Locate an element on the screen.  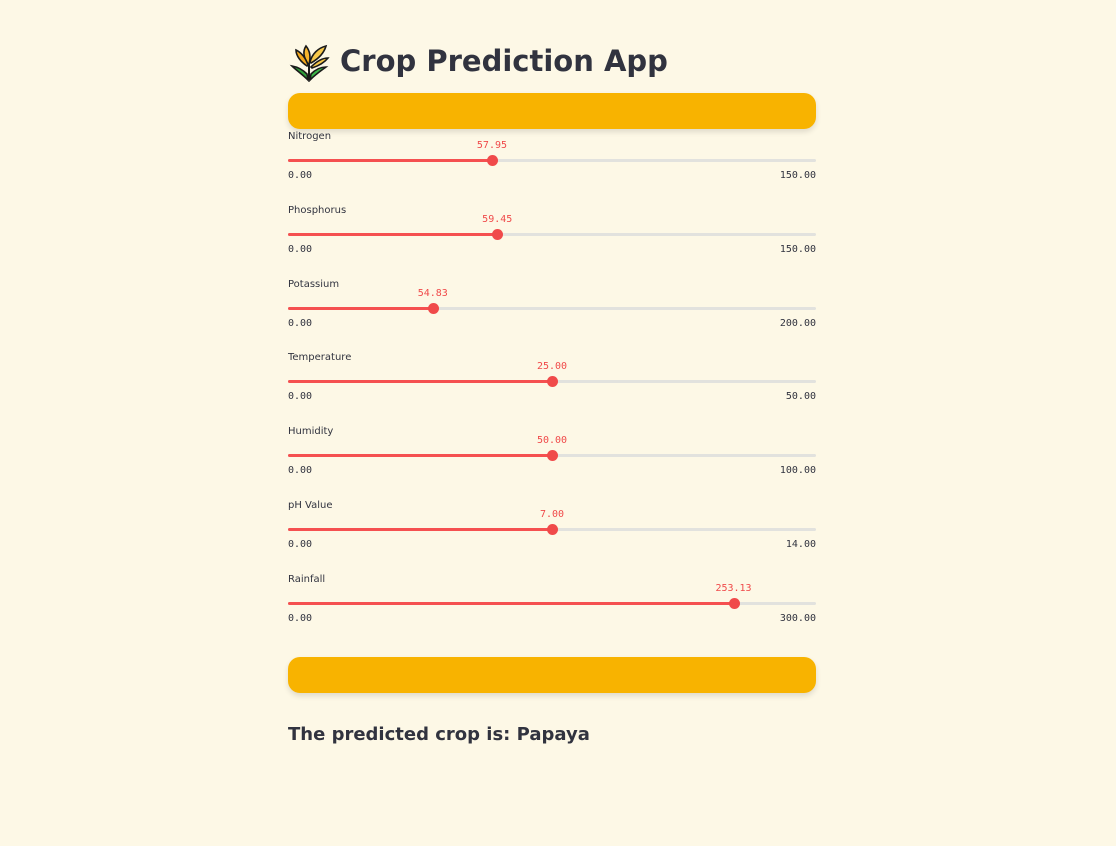
nitrogen-slider-fill is located at coordinates (390, 160).